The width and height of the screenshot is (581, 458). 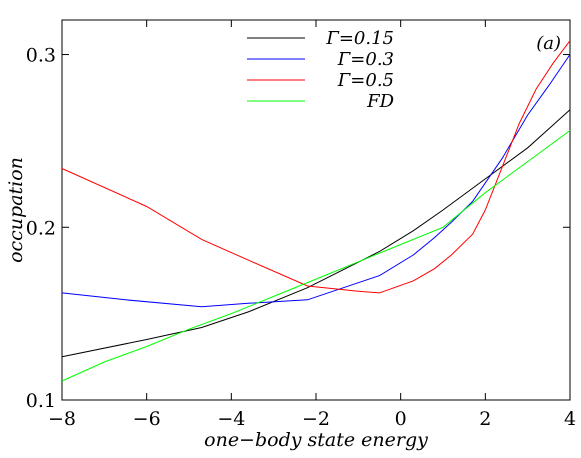 What do you see at coordinates (316, 440) in the screenshot?
I see `x-axis-label: one−body state energy` at bounding box center [316, 440].